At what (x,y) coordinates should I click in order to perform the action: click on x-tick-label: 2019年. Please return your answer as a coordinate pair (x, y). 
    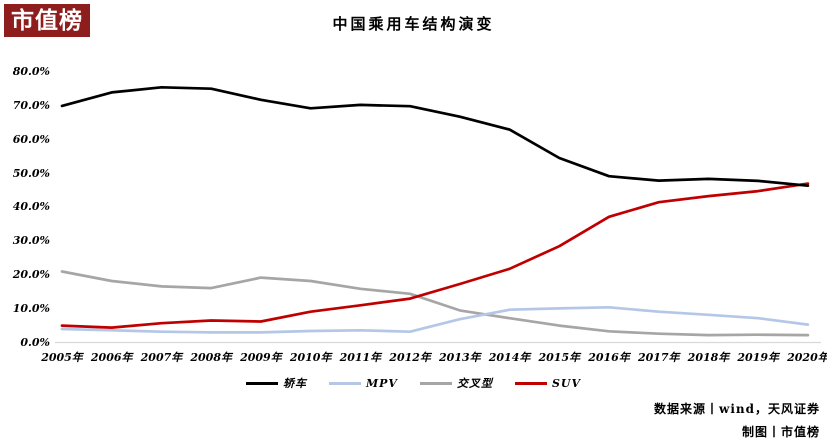
    Looking at the image, I should click on (758, 357).